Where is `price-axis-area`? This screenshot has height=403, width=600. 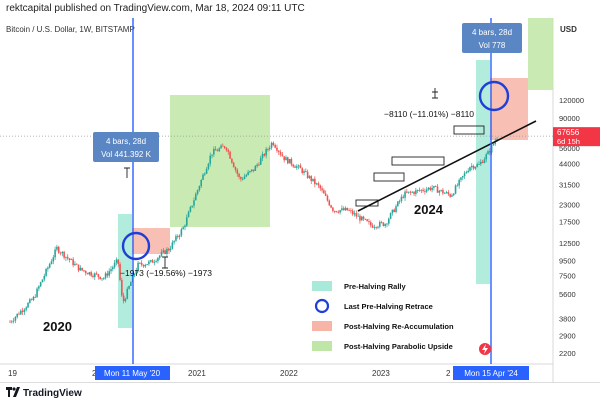 price-axis-area is located at coordinates (576, 200).